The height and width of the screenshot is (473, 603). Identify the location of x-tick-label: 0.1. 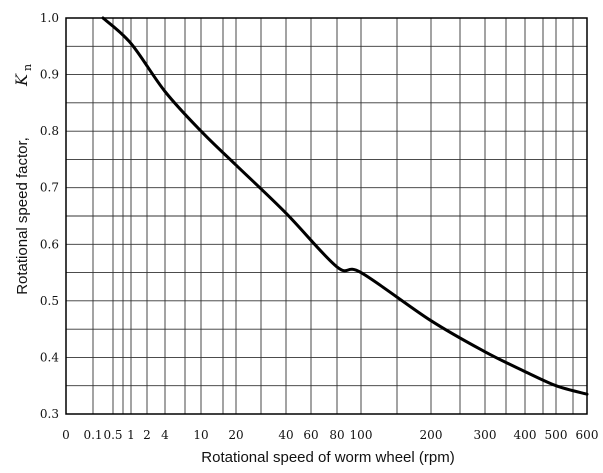
(92, 435).